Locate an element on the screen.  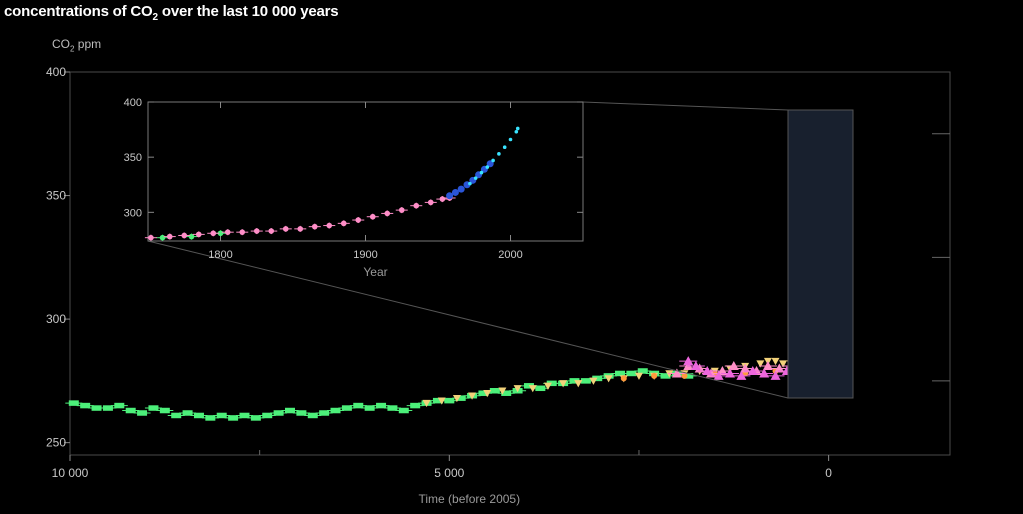
title-subscript: 2 is located at coordinates (155, 17).